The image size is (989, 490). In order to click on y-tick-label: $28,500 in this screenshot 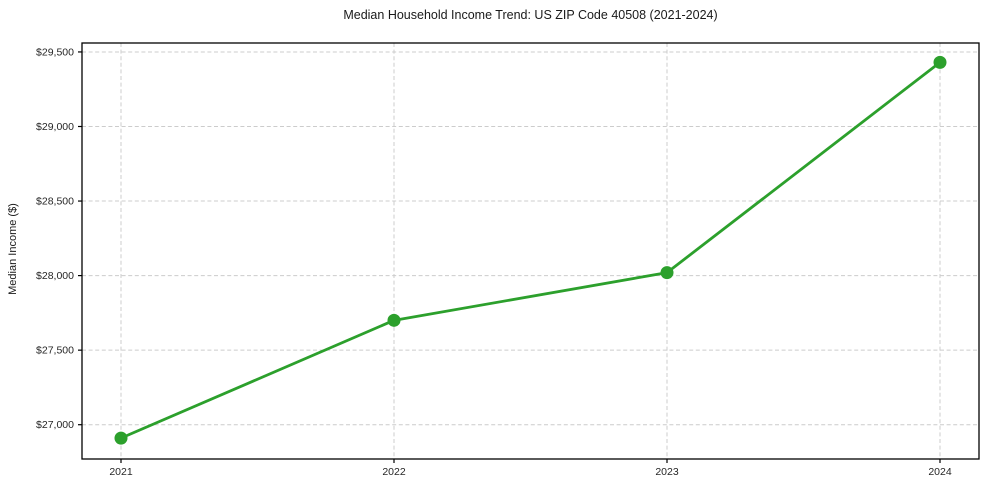, I will do `click(55, 202)`.